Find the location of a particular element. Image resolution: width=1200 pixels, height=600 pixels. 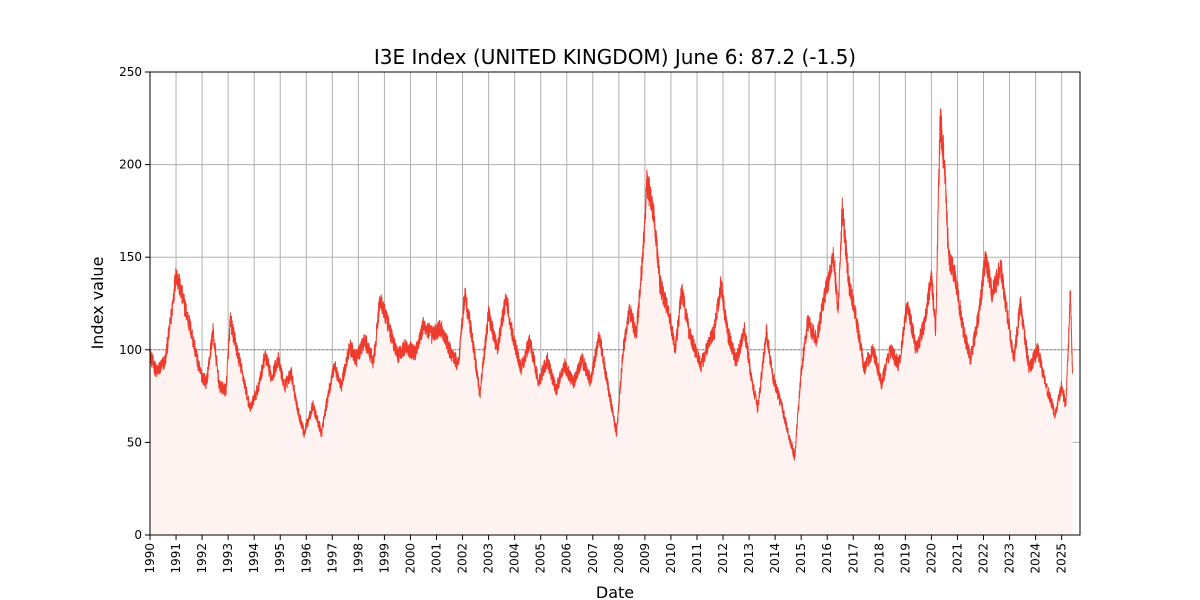

y-axis-label: Index value is located at coordinates (97, 303).